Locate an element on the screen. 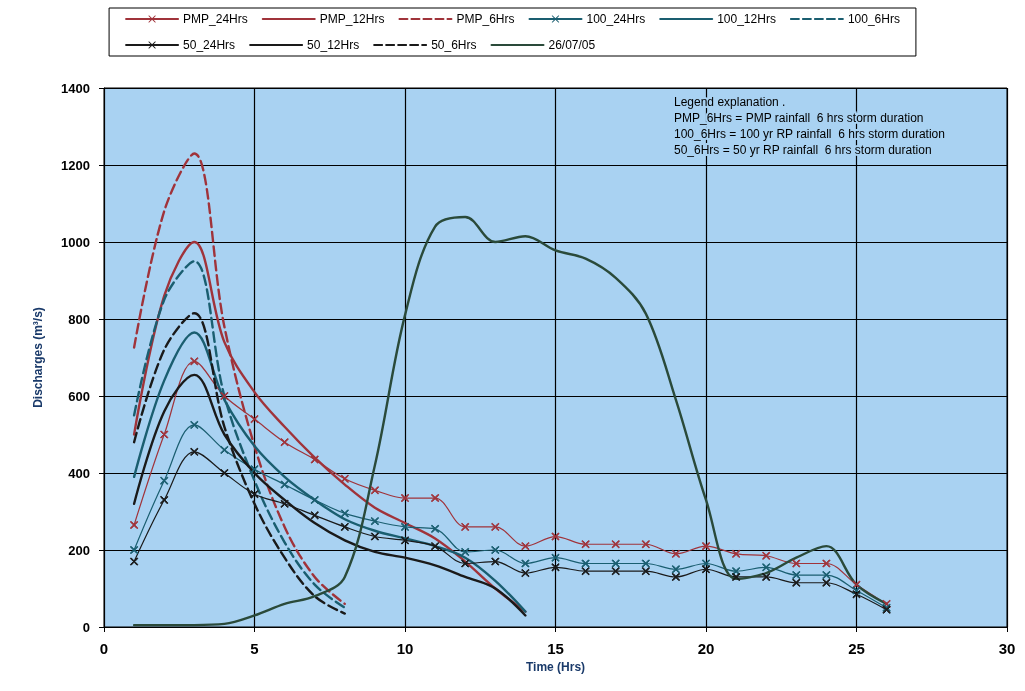 The height and width of the screenshot is (691, 1025). legend-label: PMP_6Hrs is located at coordinates (485, 19).